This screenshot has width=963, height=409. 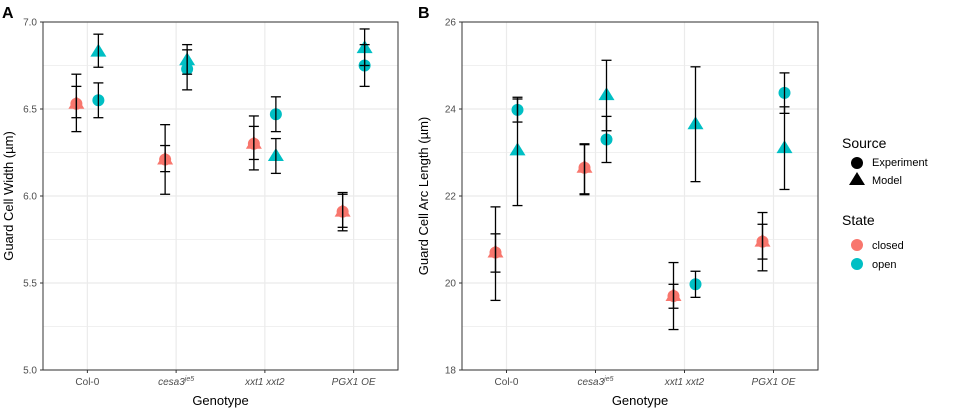 I want to click on y-axis-title: Guard Cell Arc Length (µm), so click(x=423, y=196).